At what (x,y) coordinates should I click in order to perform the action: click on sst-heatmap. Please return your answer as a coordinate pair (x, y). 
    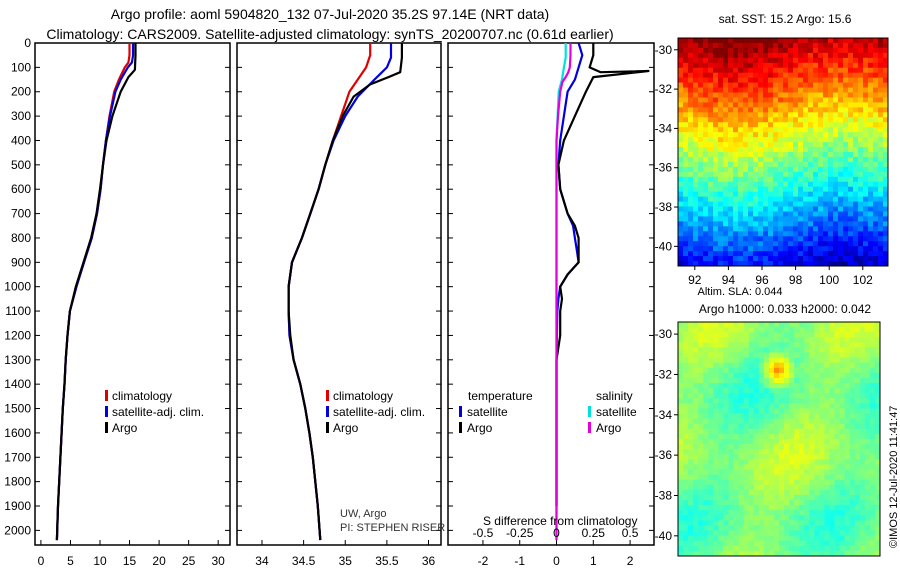
    Looking at the image, I should click on (783, 152).